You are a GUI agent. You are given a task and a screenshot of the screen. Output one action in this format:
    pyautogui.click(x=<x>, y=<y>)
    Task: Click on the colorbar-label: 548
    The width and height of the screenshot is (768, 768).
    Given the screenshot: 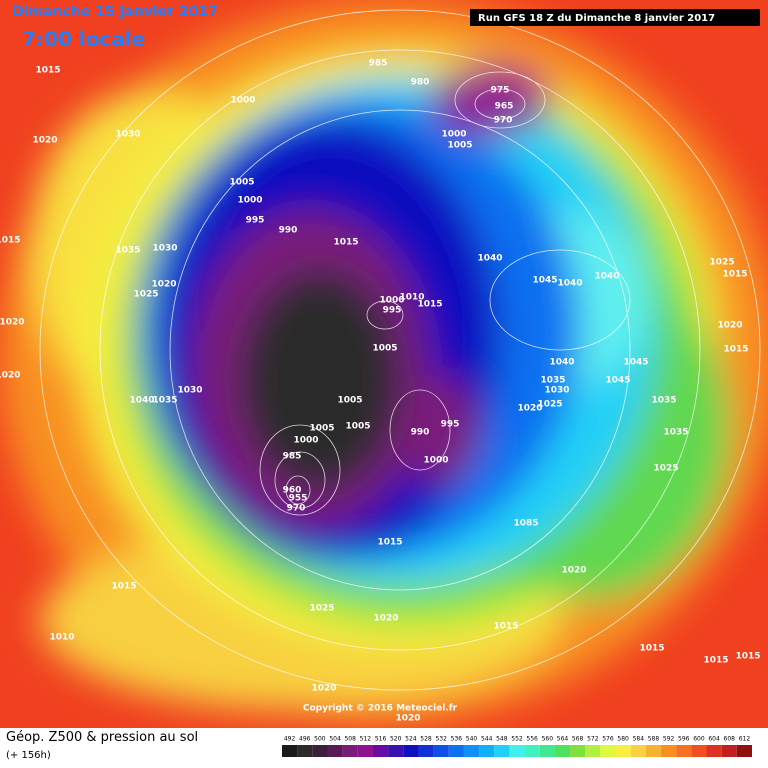 What is the action you would take?
    pyautogui.click(x=502, y=739)
    